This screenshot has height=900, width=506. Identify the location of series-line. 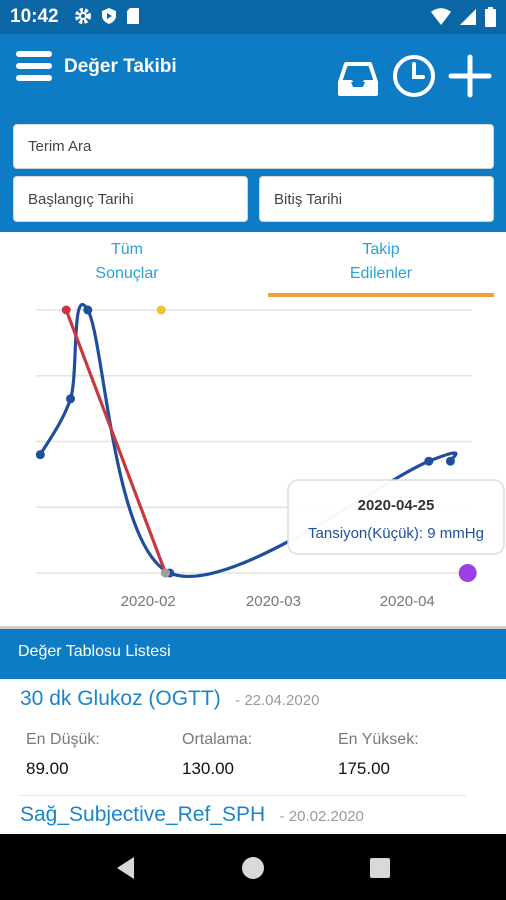
(116, 441).